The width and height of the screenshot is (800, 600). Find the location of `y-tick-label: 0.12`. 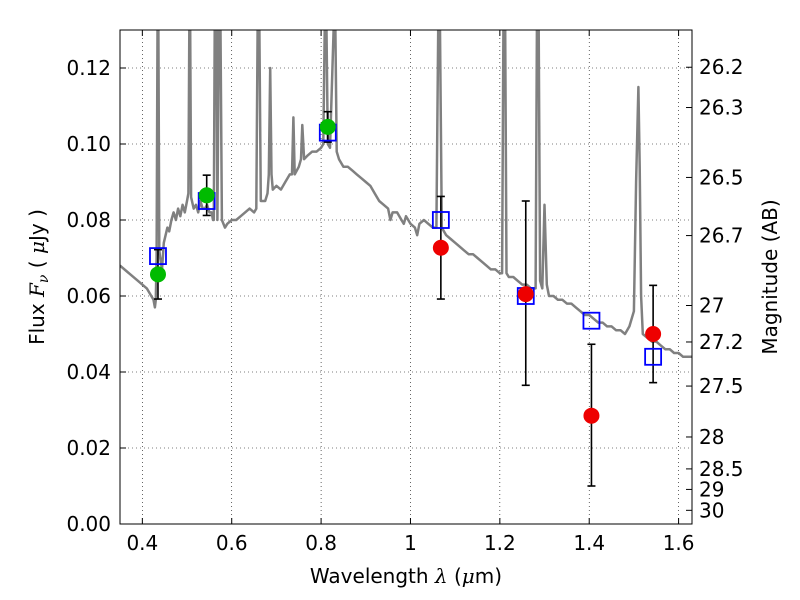

y-tick-label: 0.12 is located at coordinates (88, 68).